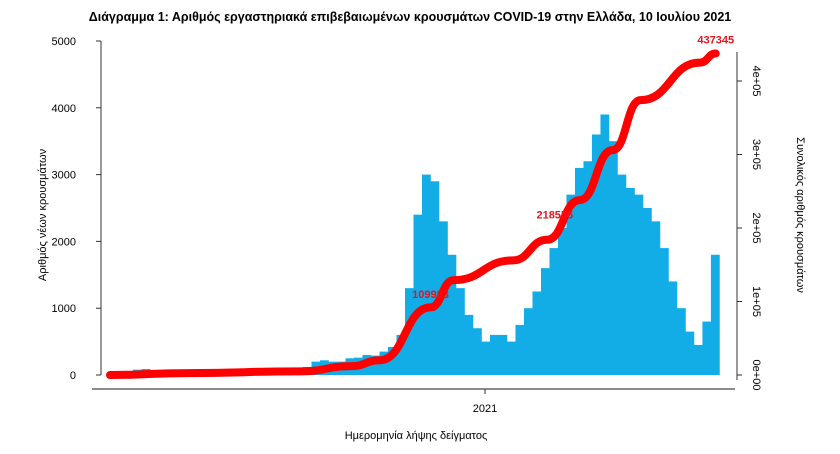 The image size is (840, 454). I want to click on y2-axis-label: Συνολικός αριθμός κρουσμάτων, so click(800, 215).